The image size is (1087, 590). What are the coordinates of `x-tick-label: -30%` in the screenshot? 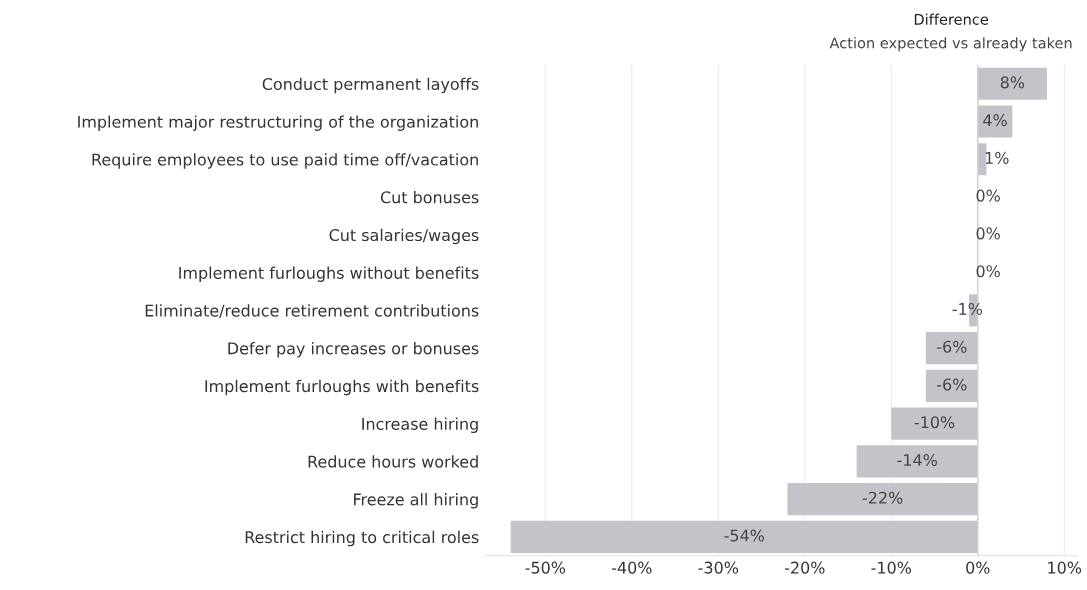 It's located at (718, 567).